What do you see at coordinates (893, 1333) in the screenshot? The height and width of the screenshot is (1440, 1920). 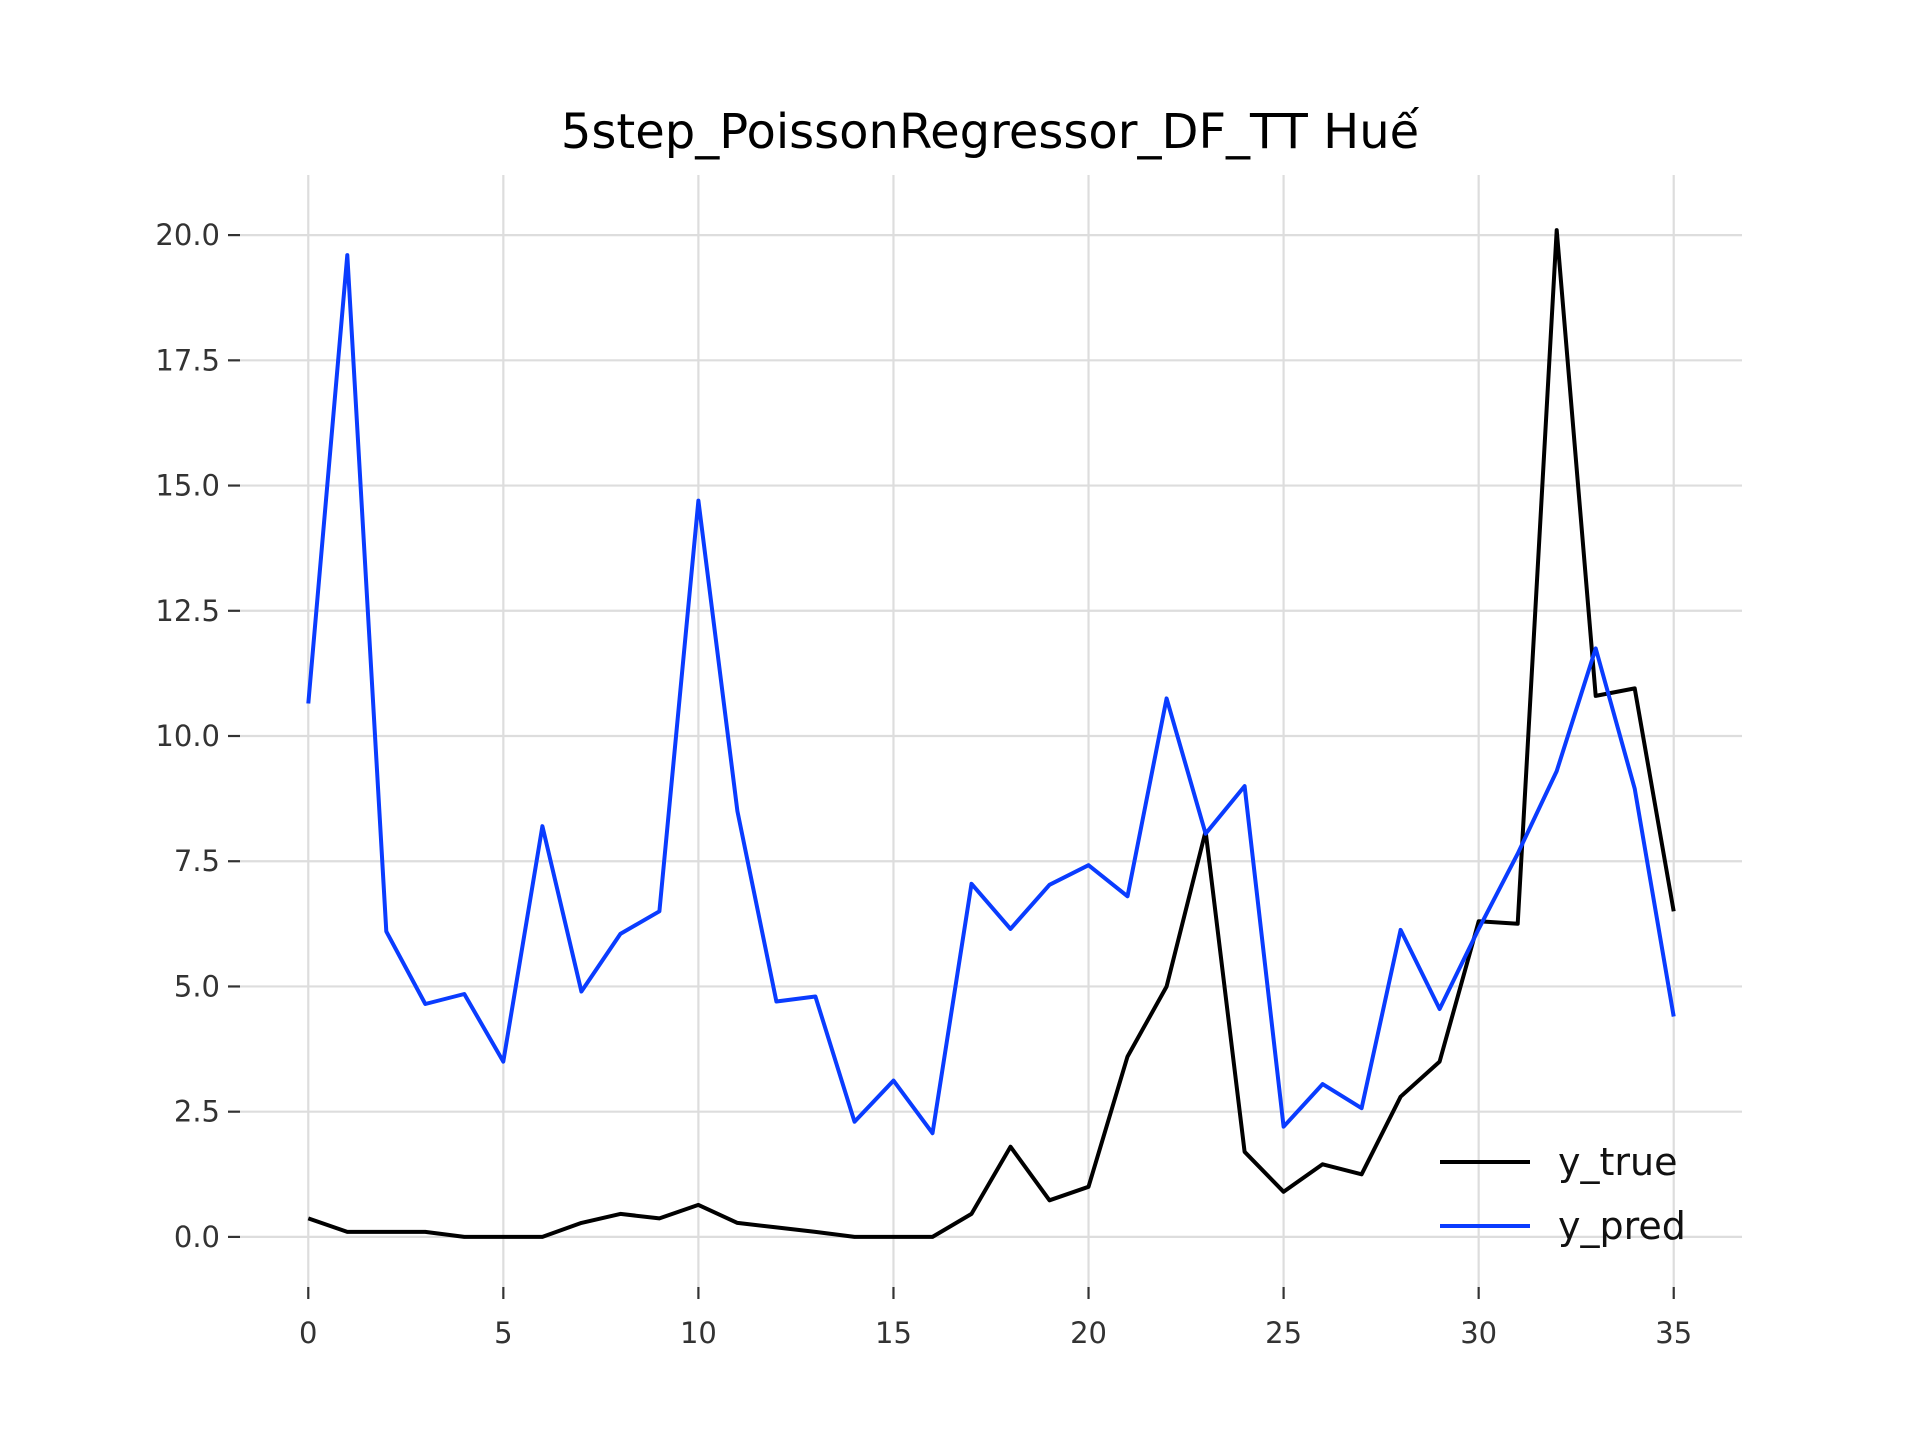 I see `x-tick-label: 15` at bounding box center [893, 1333].